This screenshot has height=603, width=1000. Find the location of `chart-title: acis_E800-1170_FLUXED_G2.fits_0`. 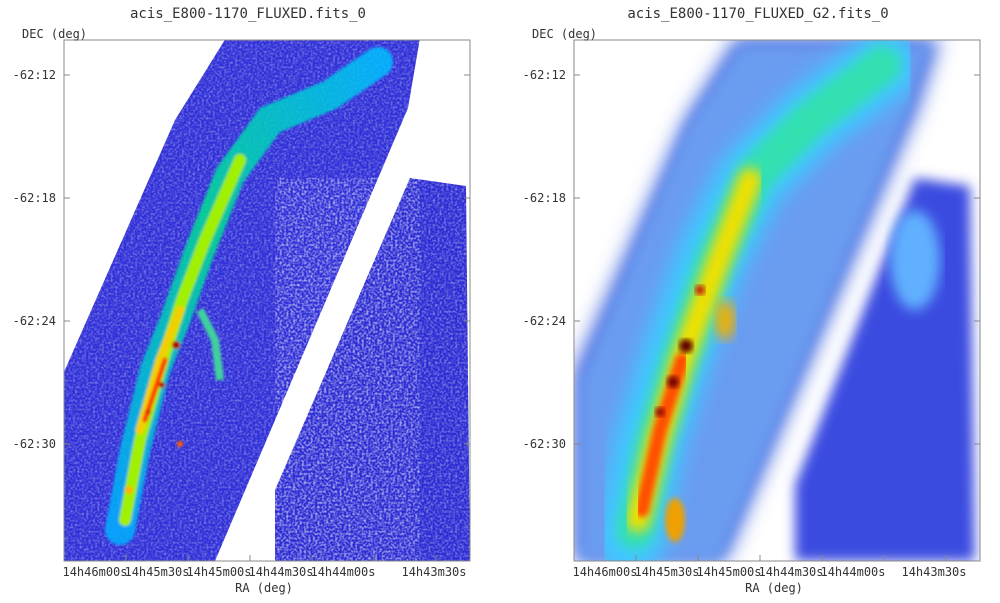

chart-title: acis_E800-1170_FLUXED_G2.fits_0 is located at coordinates (757, 14).